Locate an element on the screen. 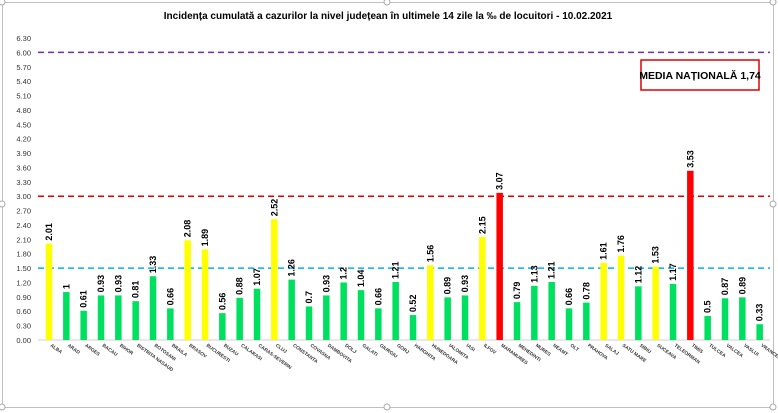 The width and height of the screenshot is (778, 413). x-tick-label: OLT is located at coordinates (574, 348).